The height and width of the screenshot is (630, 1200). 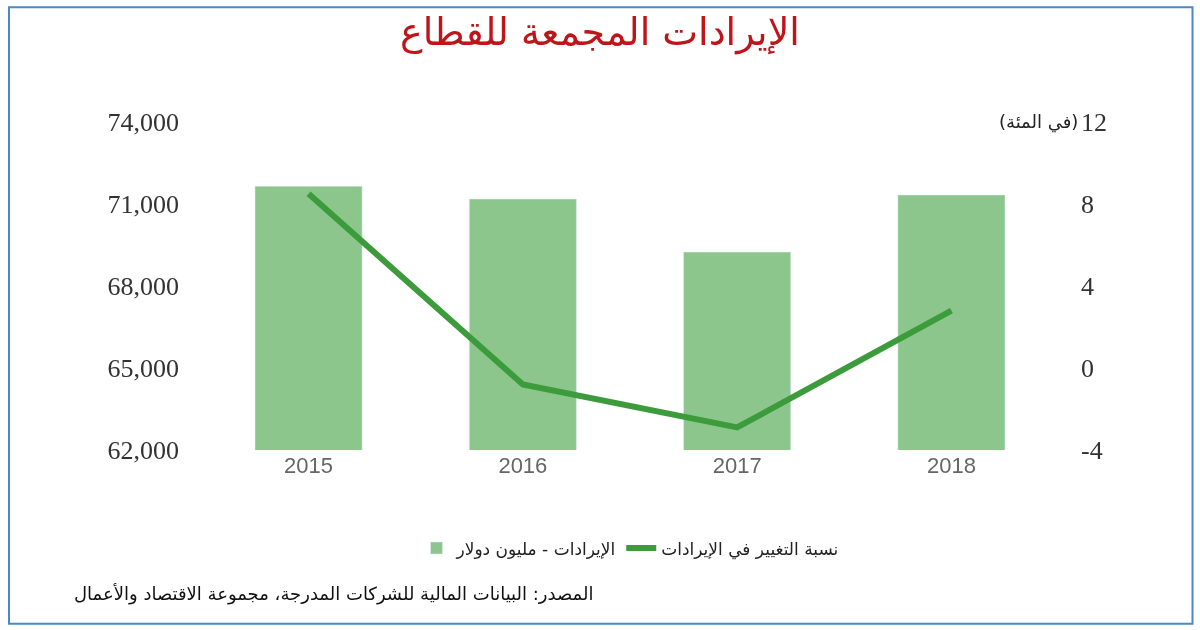 I want to click on y2-tick-label: -4, so click(x=1092, y=451).